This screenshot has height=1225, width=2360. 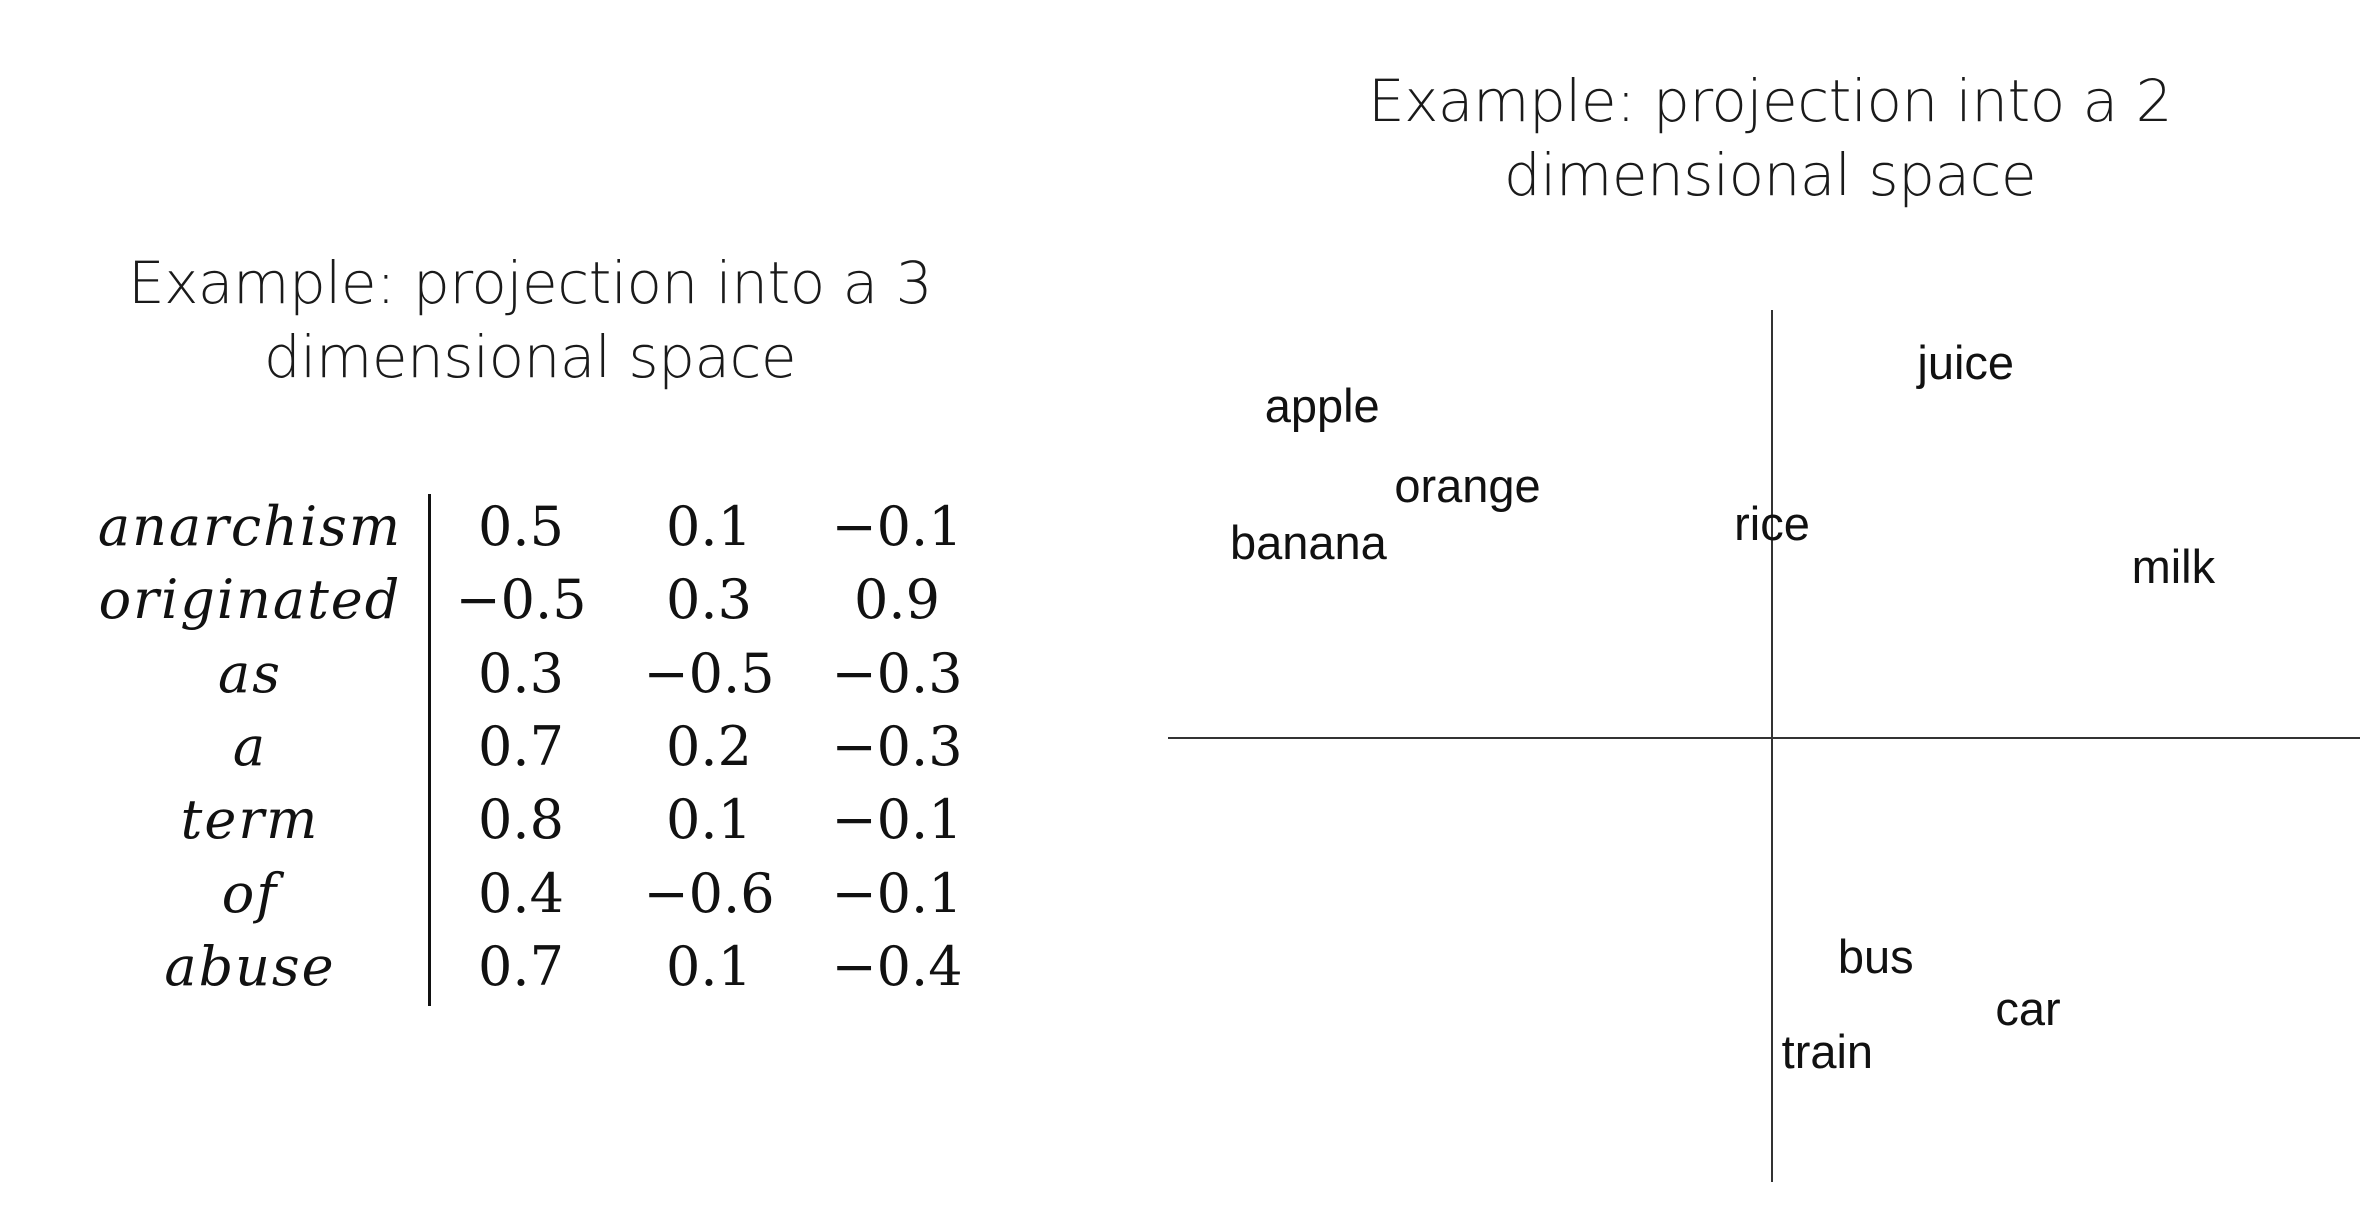 I want to click on matrix-word: anarchism, so click(x=250, y=526).